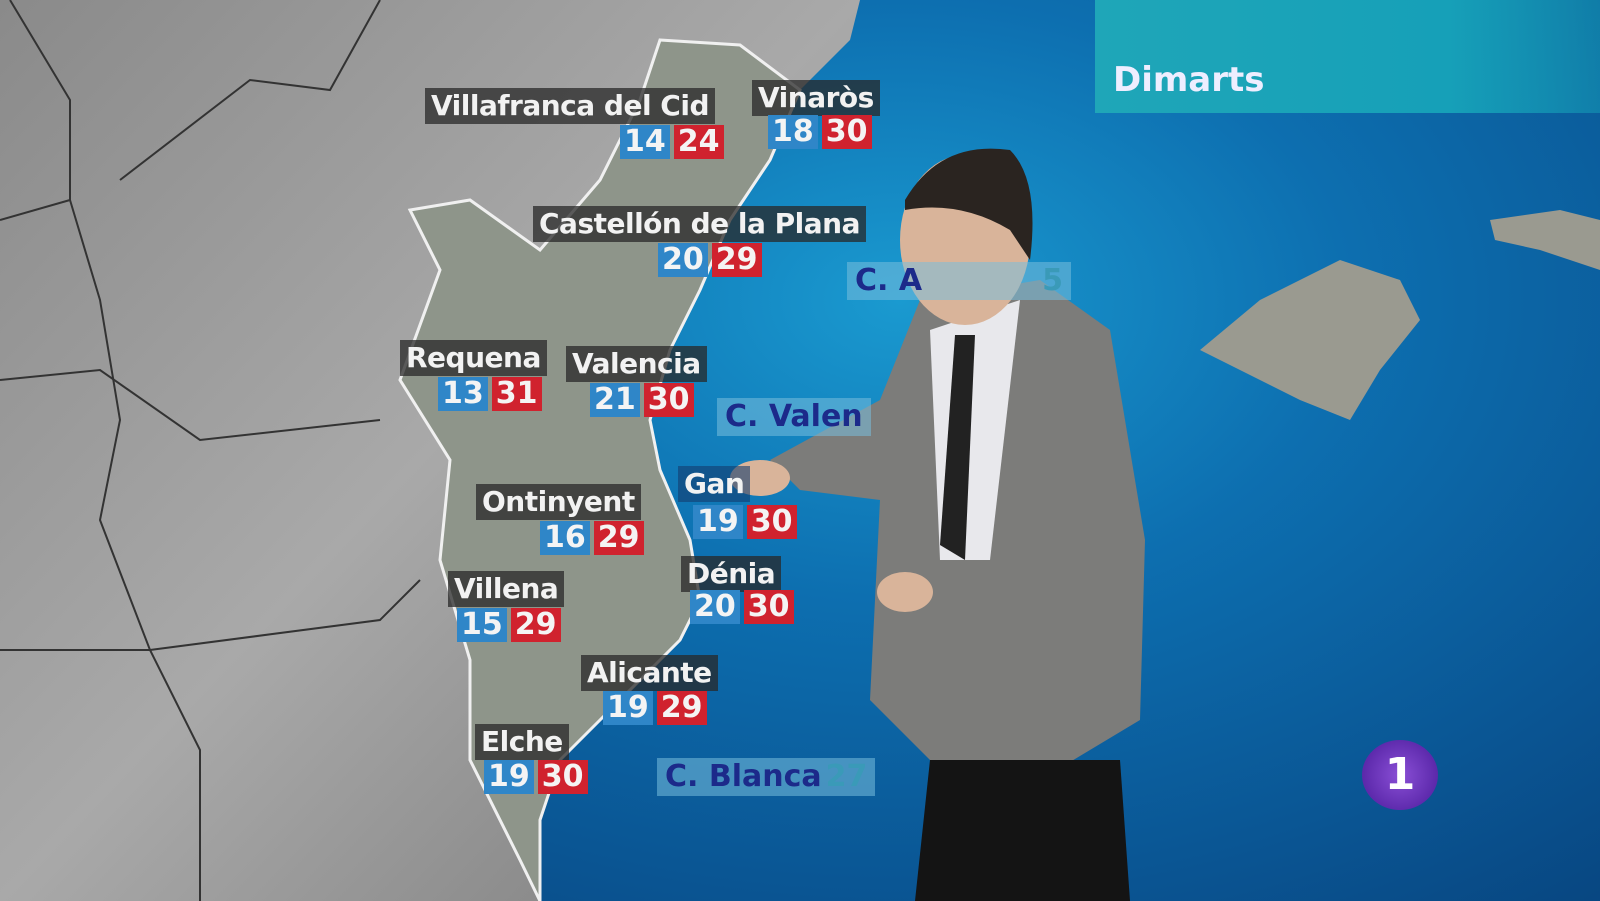 This screenshot has width=1600, height=901. Describe the element at coordinates (793, 132) in the screenshot. I see `min-temp: 18` at that location.